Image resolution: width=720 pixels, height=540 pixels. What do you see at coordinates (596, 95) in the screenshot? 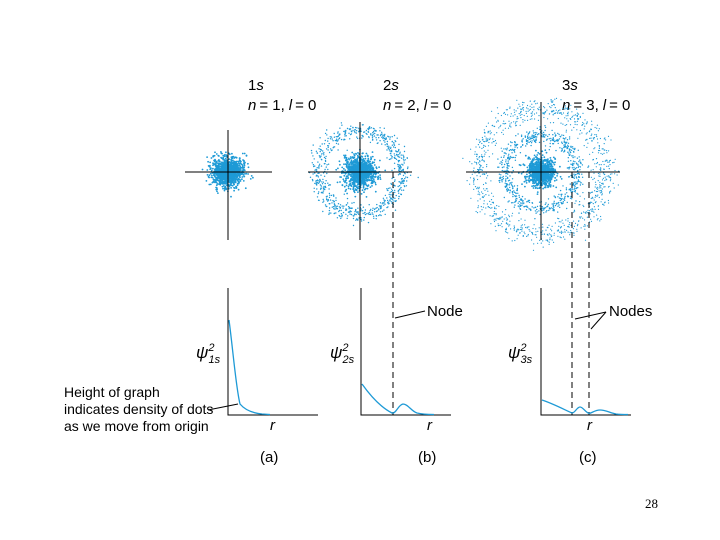
I see `title-3s: 3s n = 3, l = 0` at bounding box center [596, 95].